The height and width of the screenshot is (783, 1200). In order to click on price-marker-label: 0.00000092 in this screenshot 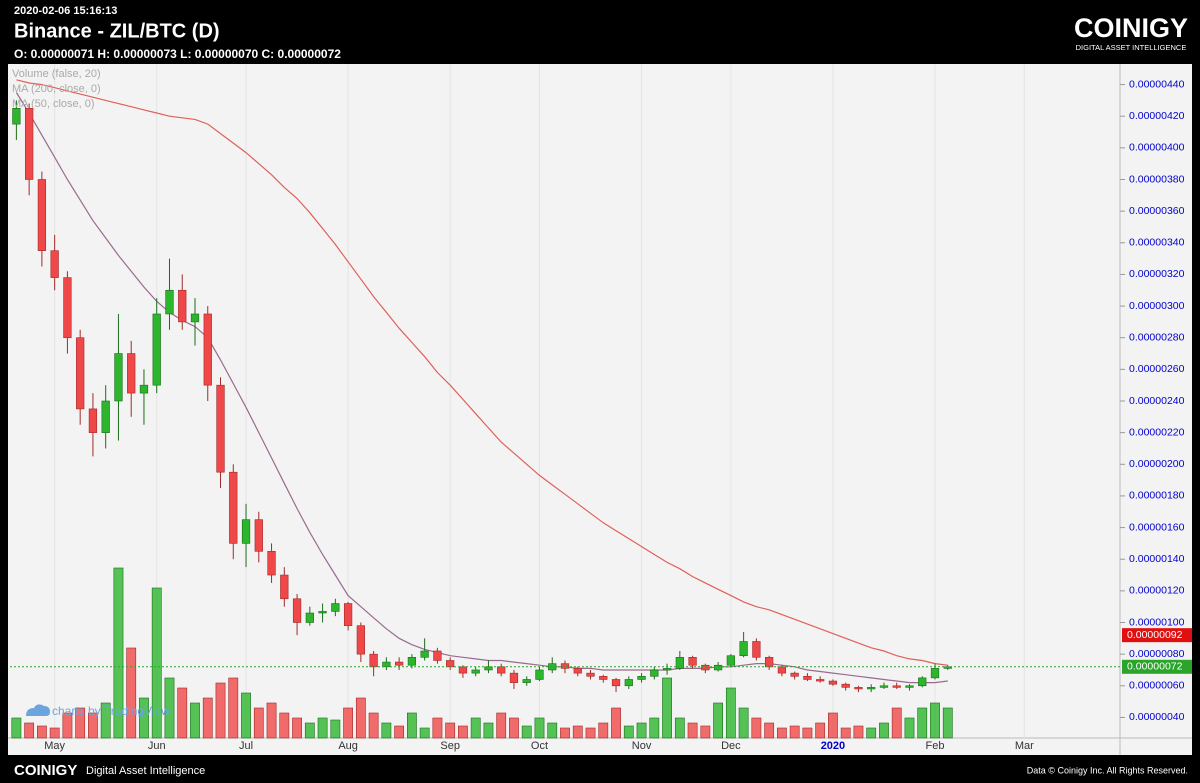, I will do `click(1155, 635)`.